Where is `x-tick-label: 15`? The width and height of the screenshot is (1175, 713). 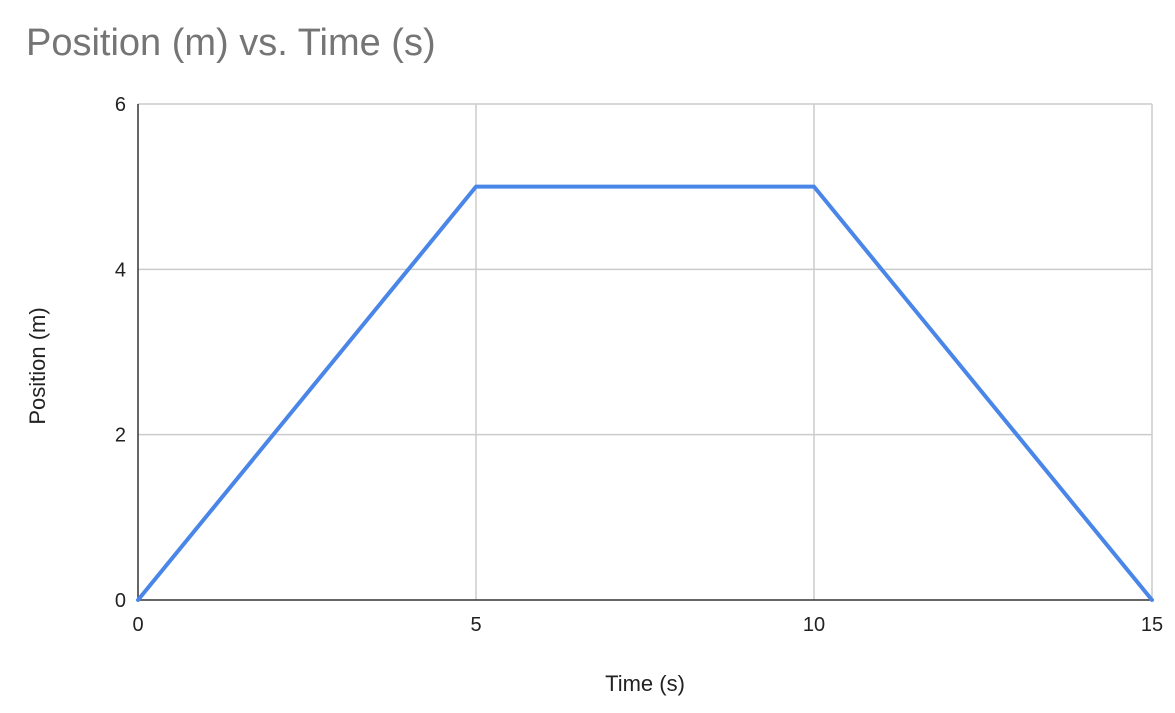
x-tick-label: 15 is located at coordinates (1152, 625).